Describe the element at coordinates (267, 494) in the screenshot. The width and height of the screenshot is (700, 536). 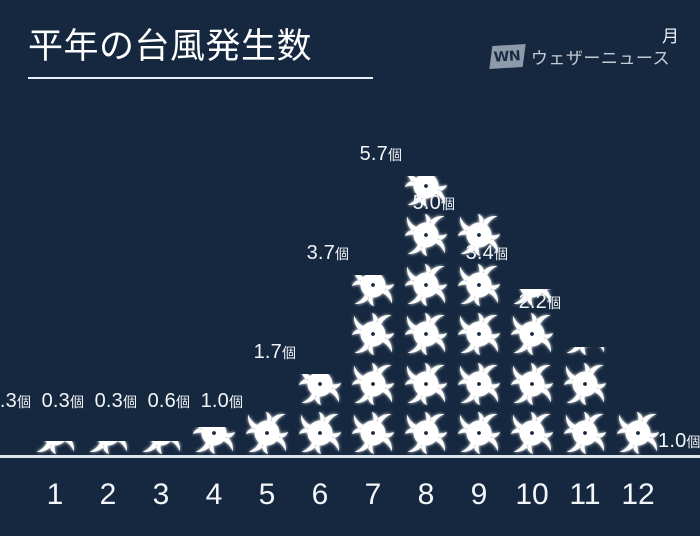
I see `month-label-5: 5` at that location.